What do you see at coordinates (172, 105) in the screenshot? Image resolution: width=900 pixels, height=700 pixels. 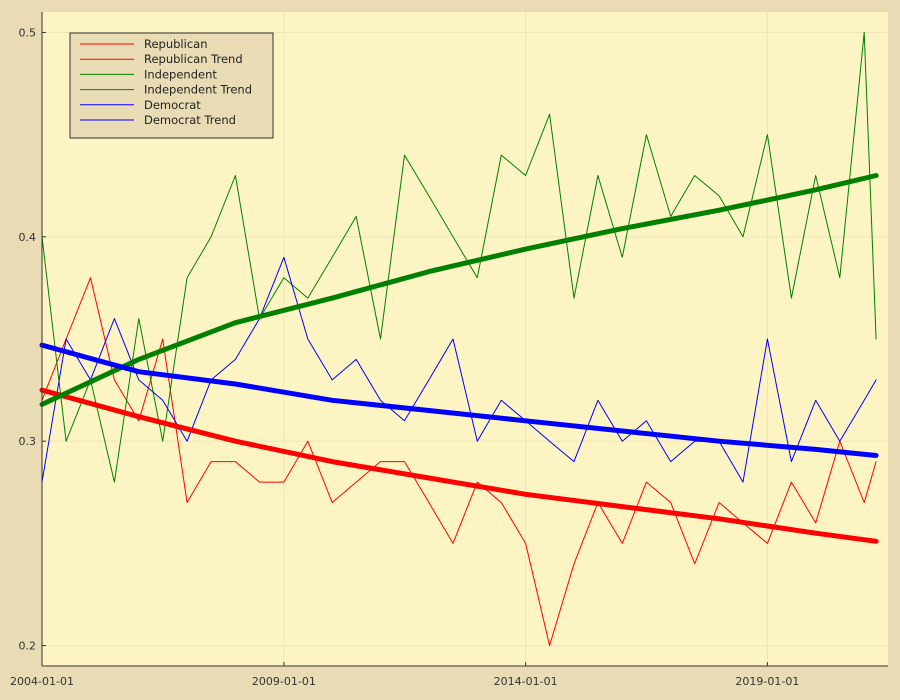 I see `legend-label-democrat: Democrat` at bounding box center [172, 105].